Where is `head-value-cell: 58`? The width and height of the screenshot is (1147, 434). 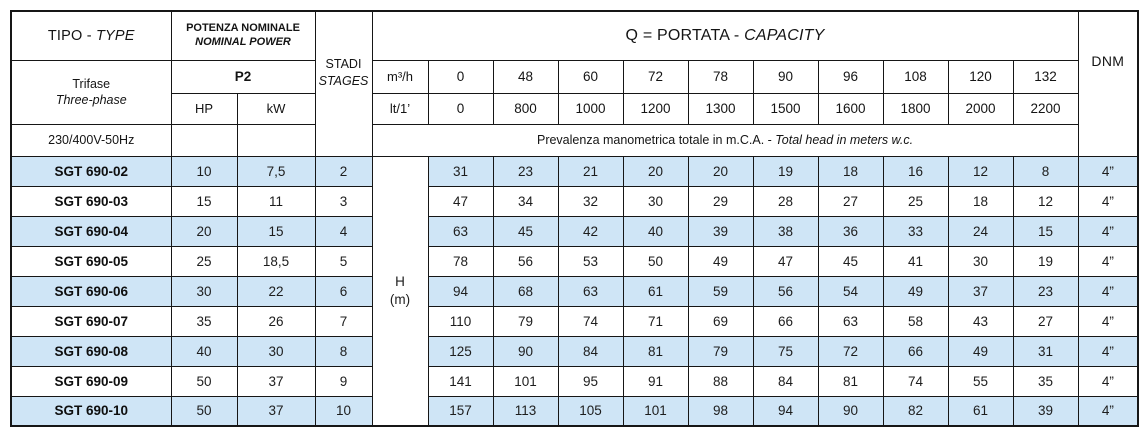
head-value-cell: 58 is located at coordinates (915, 321).